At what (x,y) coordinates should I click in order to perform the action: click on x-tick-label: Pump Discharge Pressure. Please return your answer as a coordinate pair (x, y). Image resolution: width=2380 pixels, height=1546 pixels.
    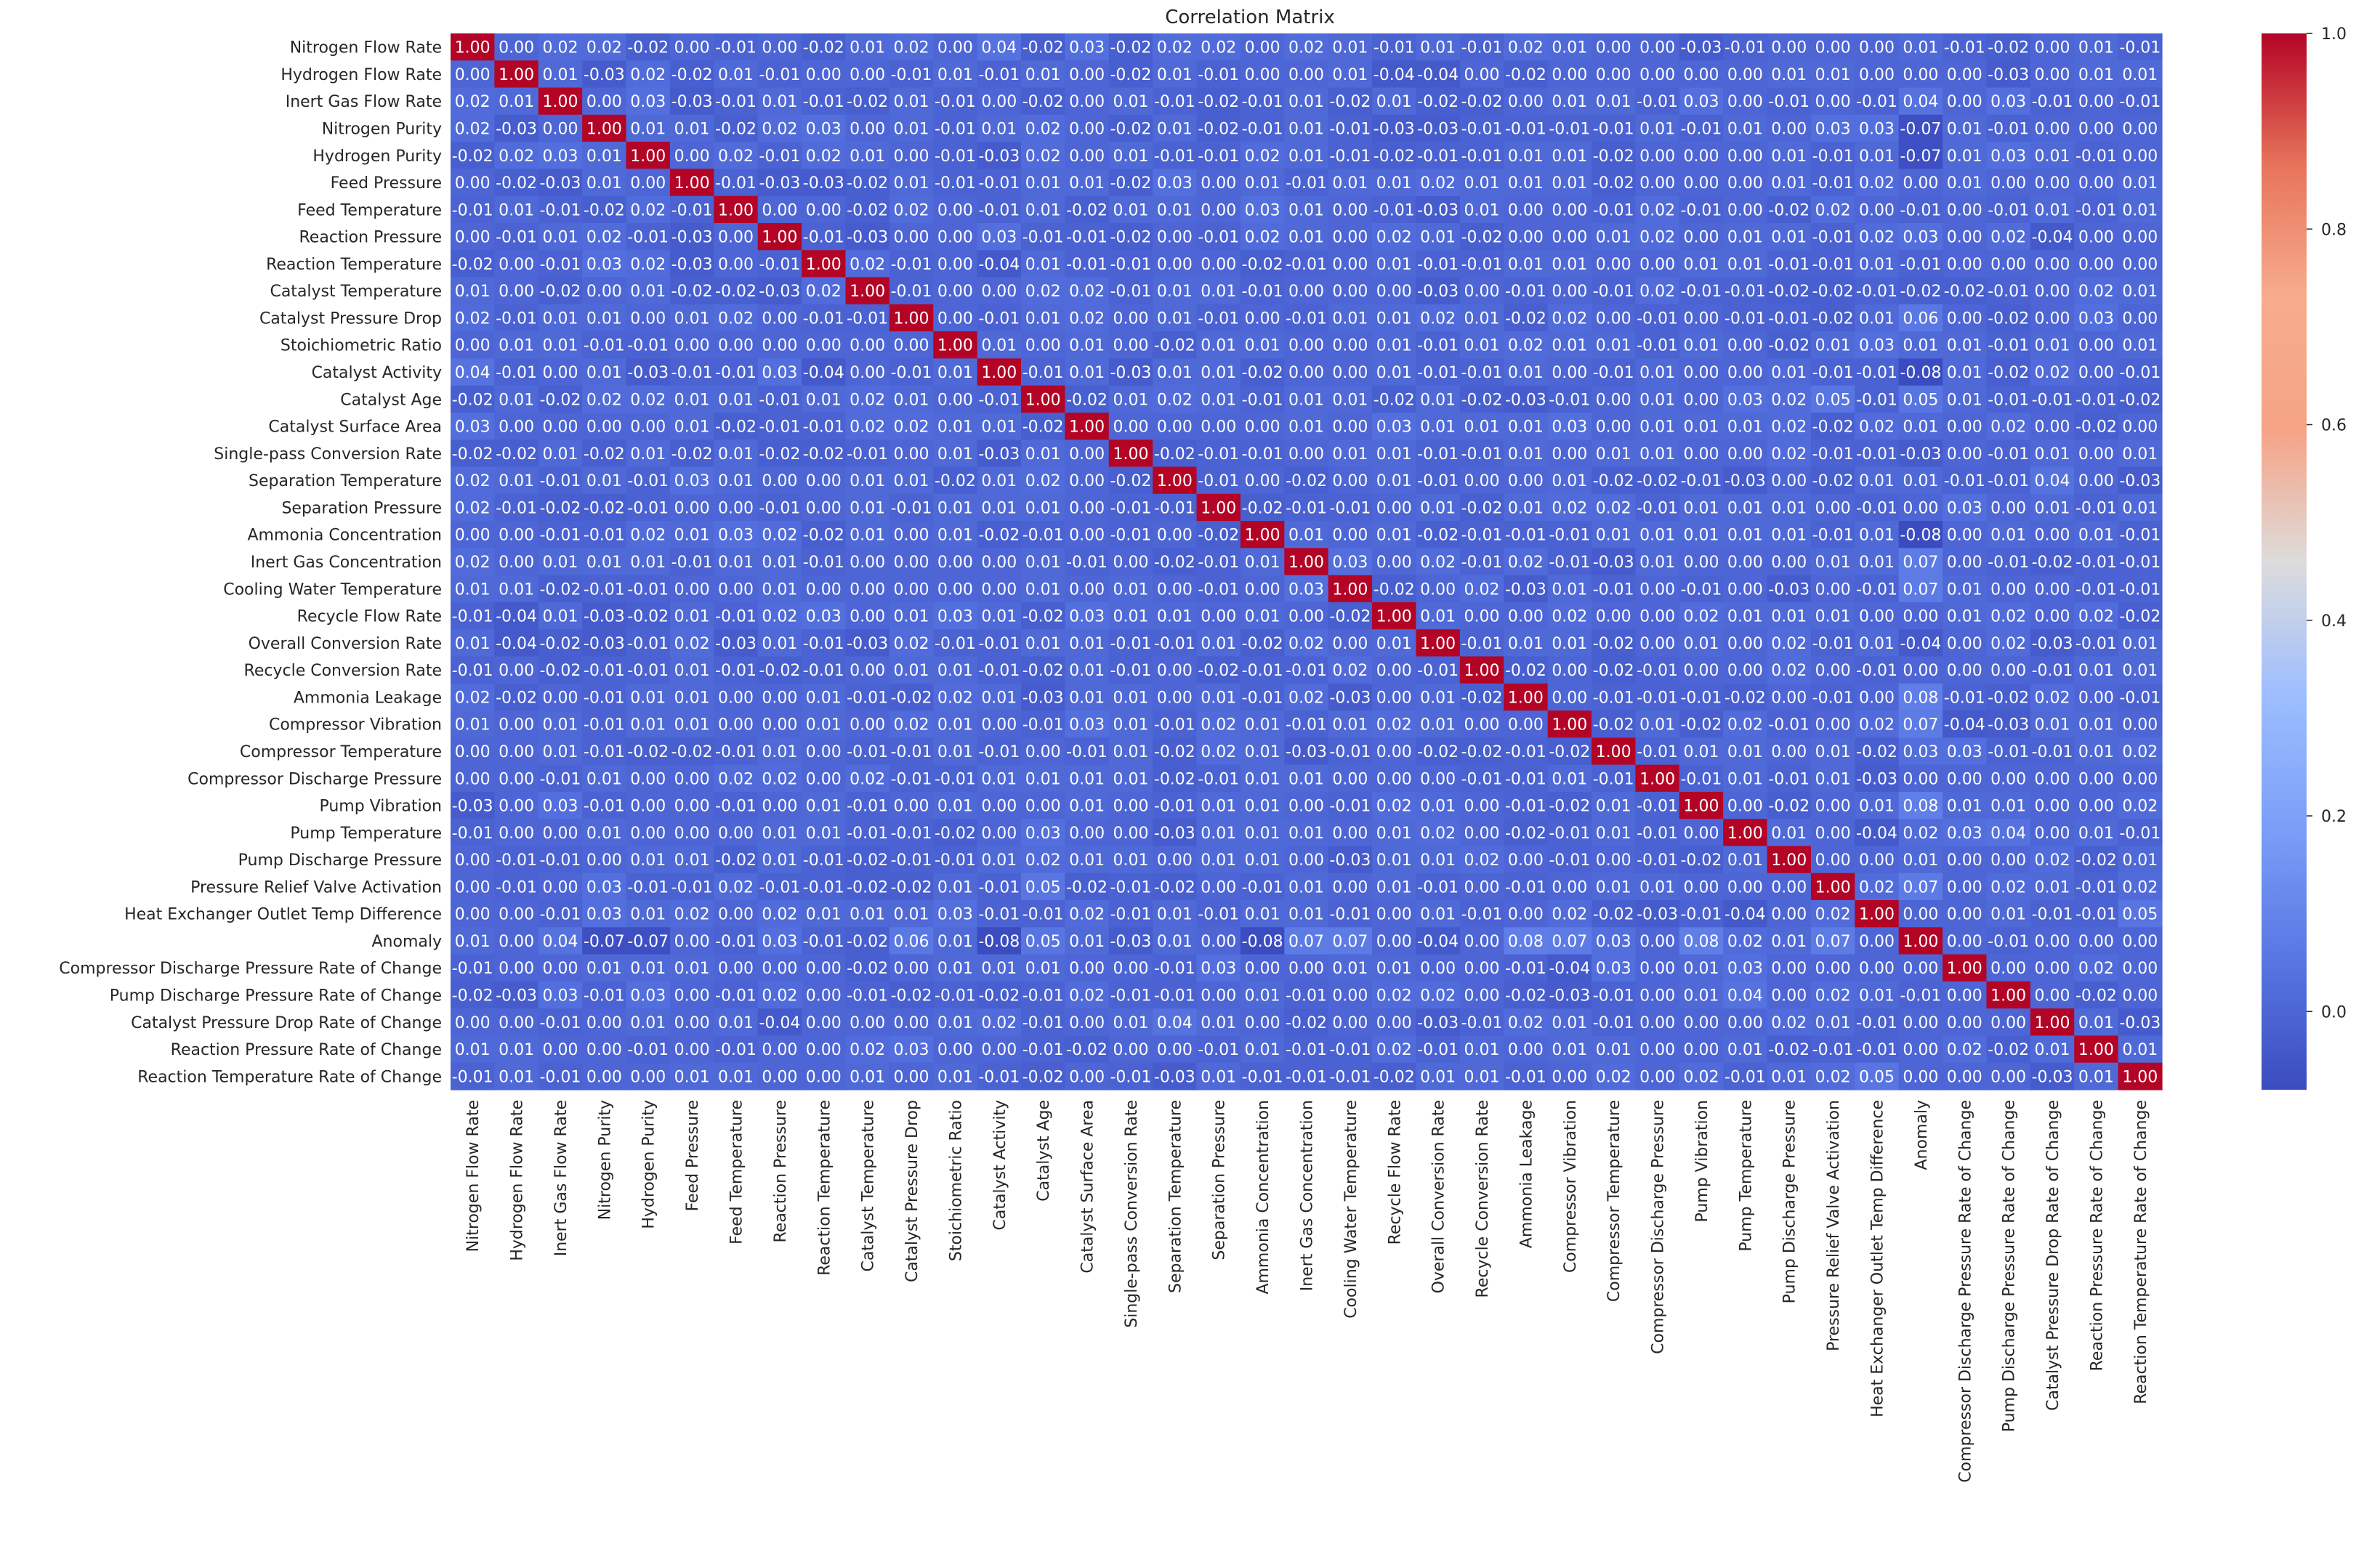
    Looking at the image, I should click on (1790, 1201).